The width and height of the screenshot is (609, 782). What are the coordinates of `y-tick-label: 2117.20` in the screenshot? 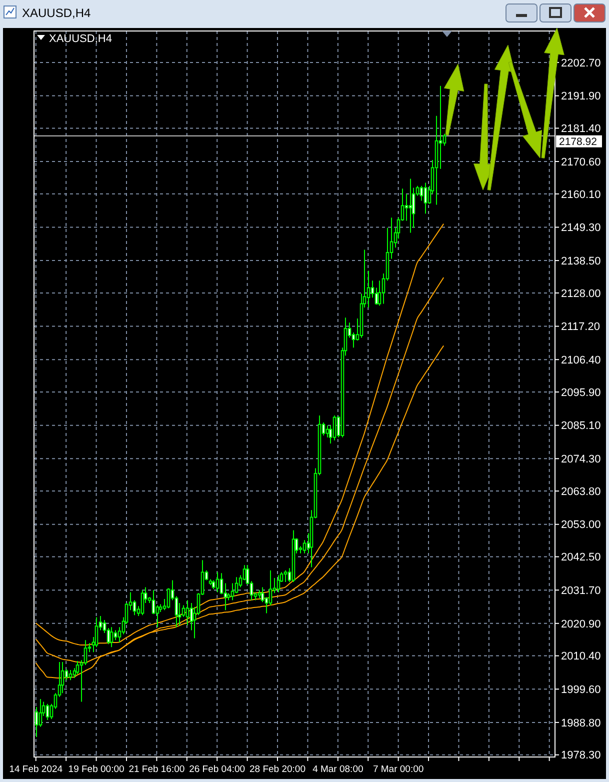 It's located at (580, 327).